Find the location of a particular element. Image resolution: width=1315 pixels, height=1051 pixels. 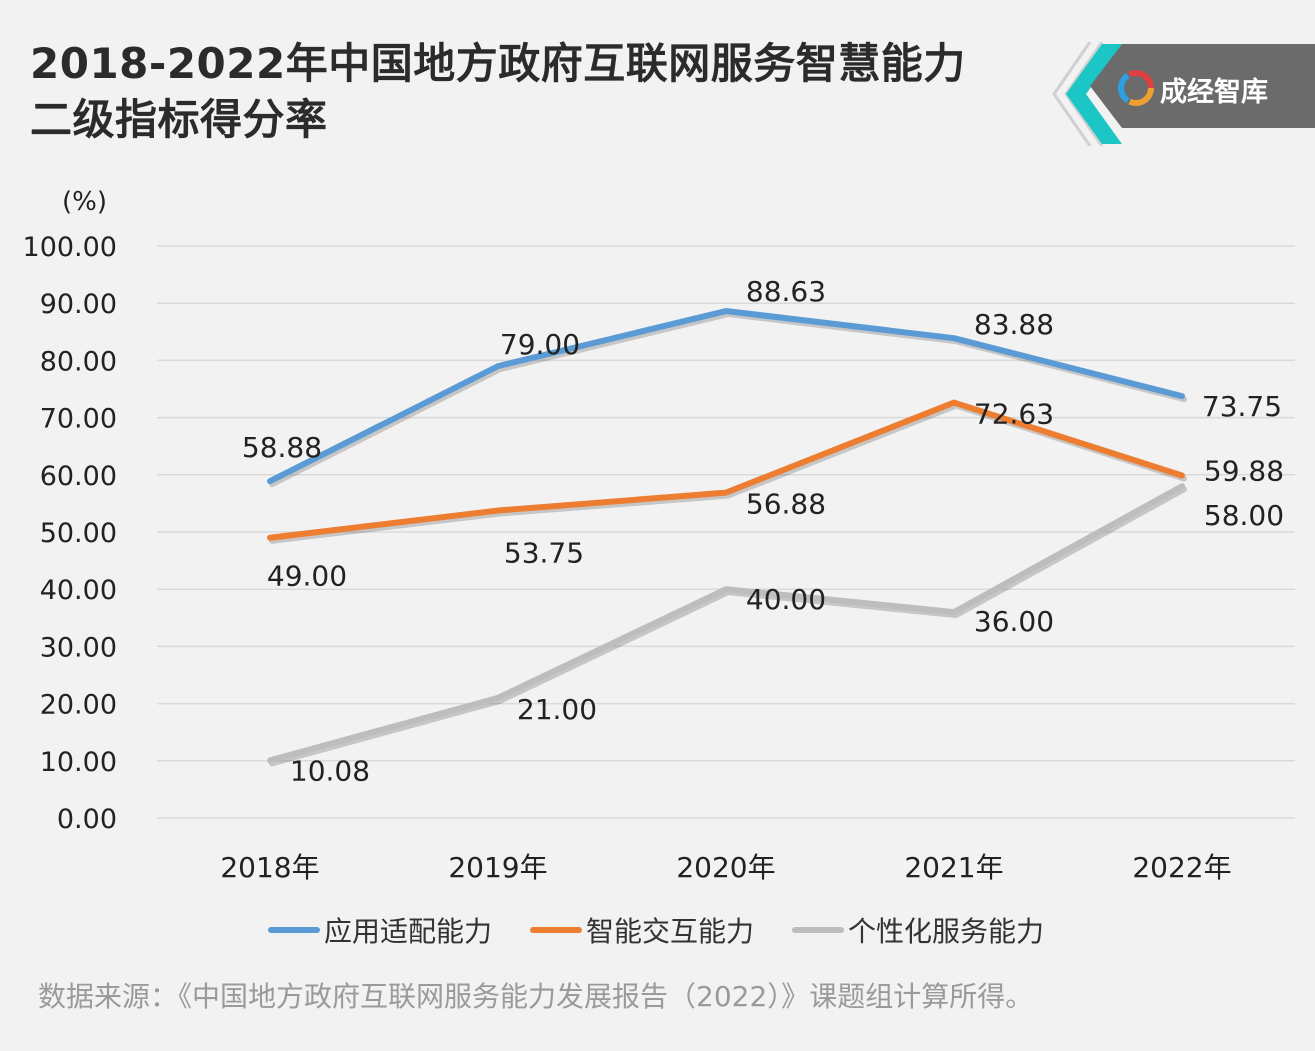

data-label: 53.75 is located at coordinates (544, 553).